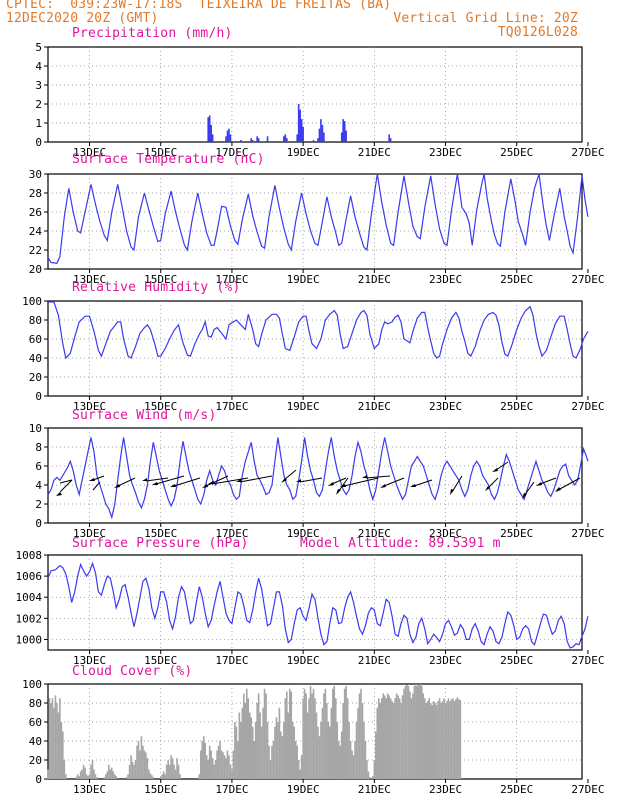 Image resolution: width=618 pixels, height=800 pixels. Describe the element at coordinates (516, 152) in the screenshot. I see `precipitation-xtick-label: 25DEC` at that location.